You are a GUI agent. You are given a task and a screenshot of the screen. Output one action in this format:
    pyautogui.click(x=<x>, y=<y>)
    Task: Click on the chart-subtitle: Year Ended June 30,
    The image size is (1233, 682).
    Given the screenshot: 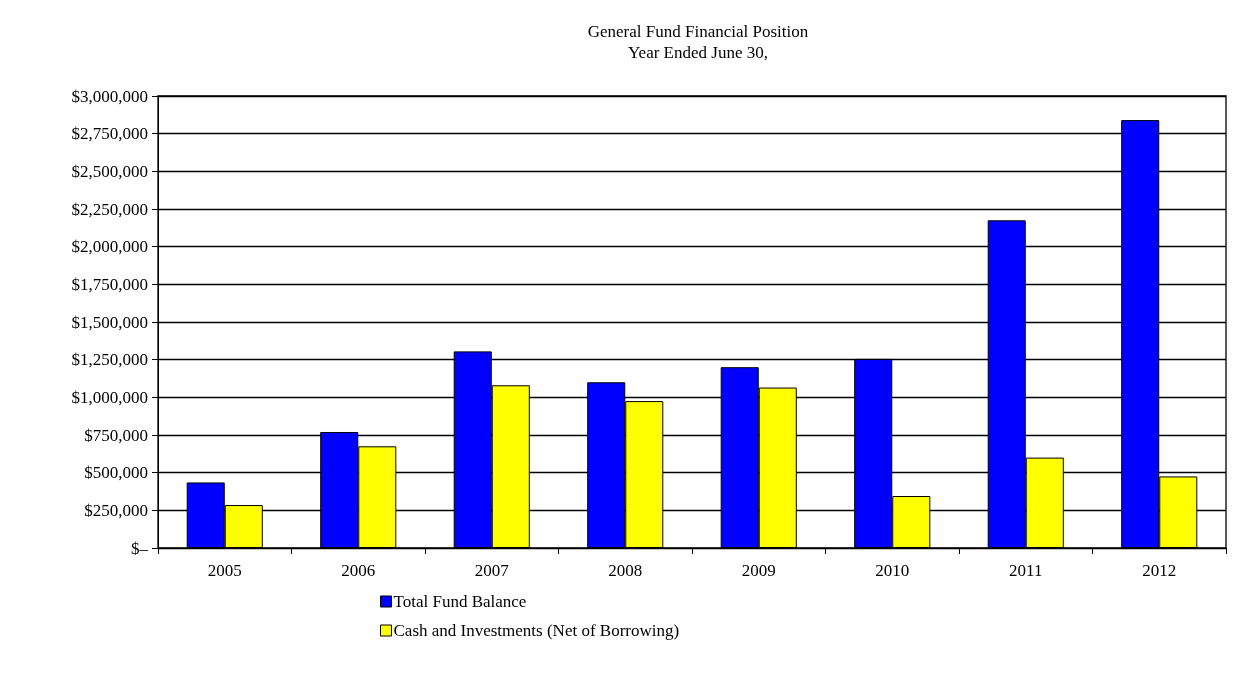 What is the action you would take?
    pyautogui.click(x=698, y=52)
    